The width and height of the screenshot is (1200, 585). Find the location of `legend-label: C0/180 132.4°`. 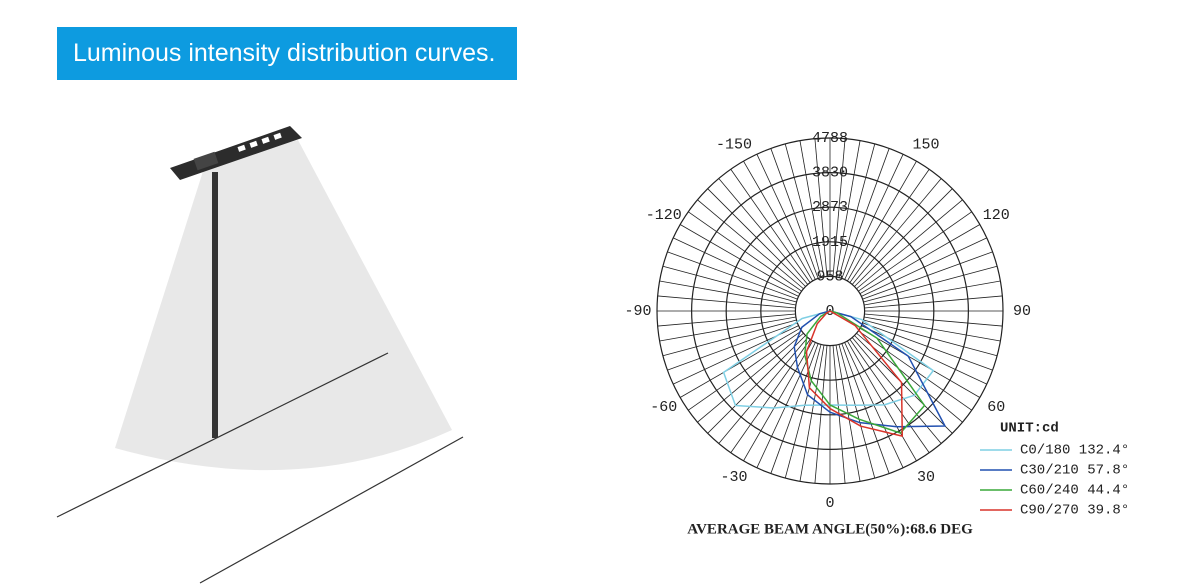

legend-label: C0/180 132.4° is located at coordinates (1074, 451).